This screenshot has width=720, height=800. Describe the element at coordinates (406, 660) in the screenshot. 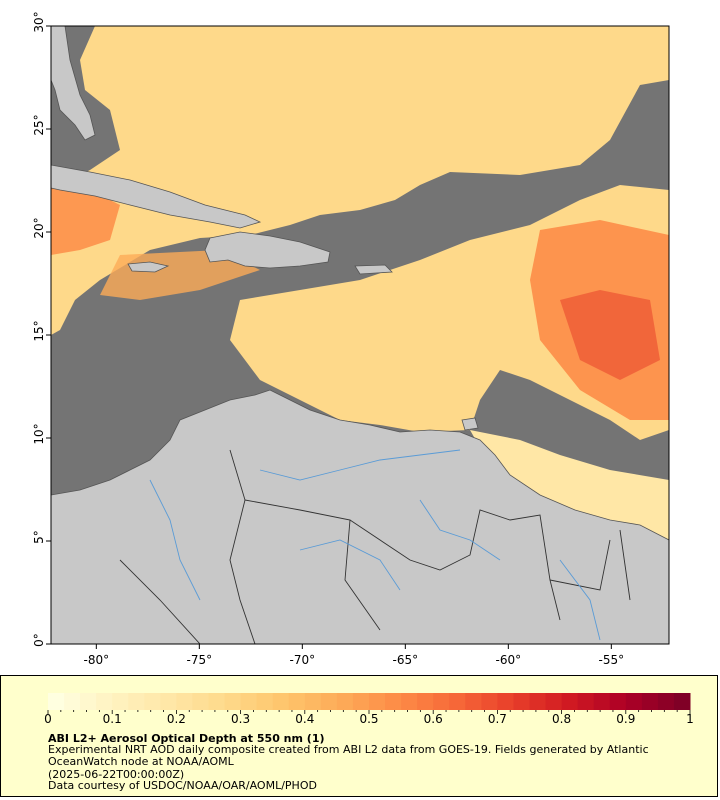

I see `x-tick-label: -65°` at that location.